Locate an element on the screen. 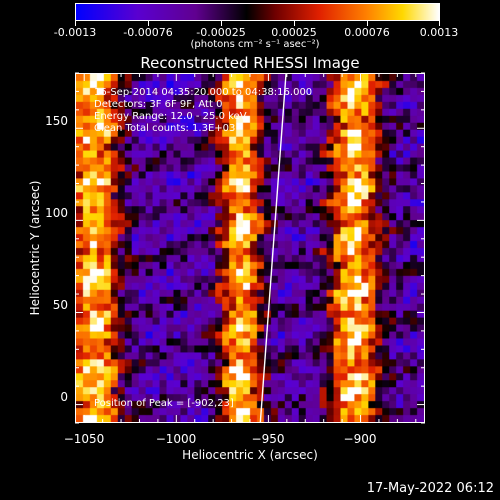 Image resolution: width=500 pixels, height=500 pixels. colorbar-tick-label: 0.00025 is located at coordinates (294, 32).